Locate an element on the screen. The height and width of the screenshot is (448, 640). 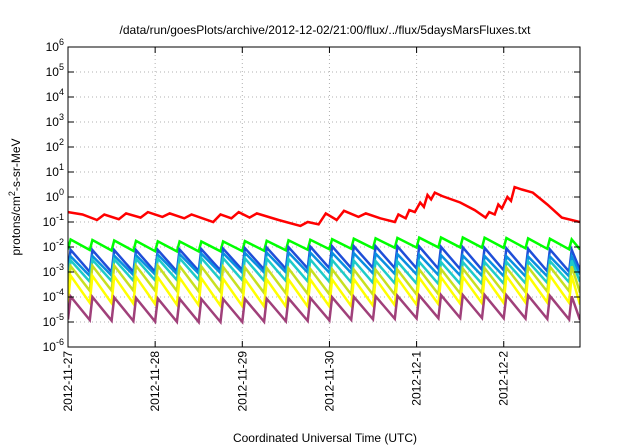
y-tick-label: 10⁶ is located at coordinates (55, 45).